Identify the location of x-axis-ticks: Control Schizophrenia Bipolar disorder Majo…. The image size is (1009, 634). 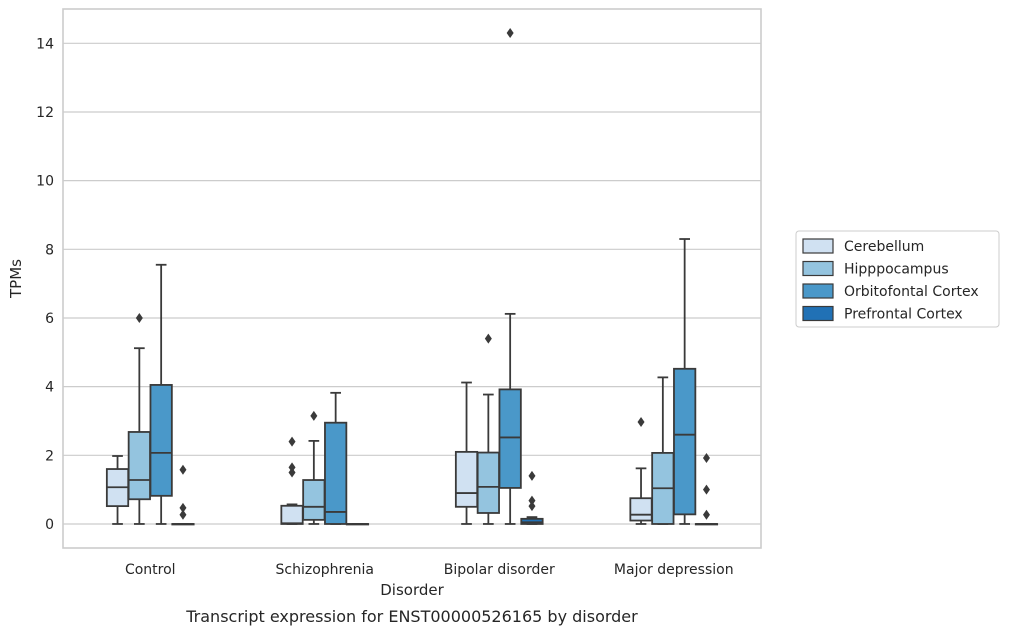
(429, 570).